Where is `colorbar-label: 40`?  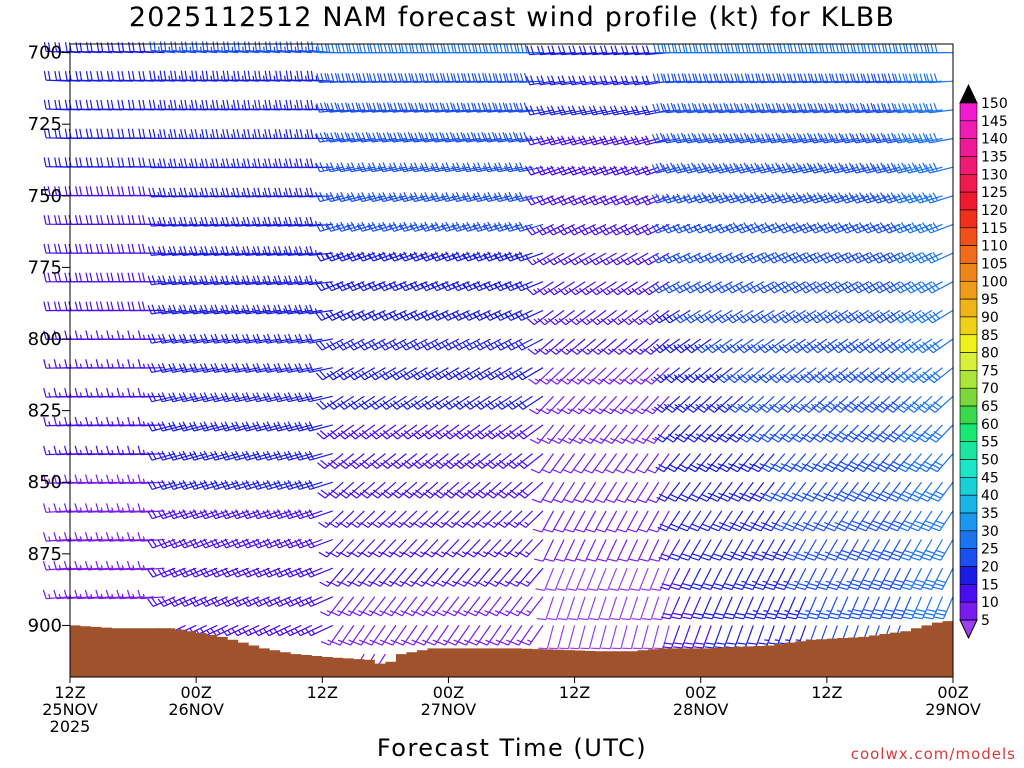 colorbar-label: 40 is located at coordinates (990, 496).